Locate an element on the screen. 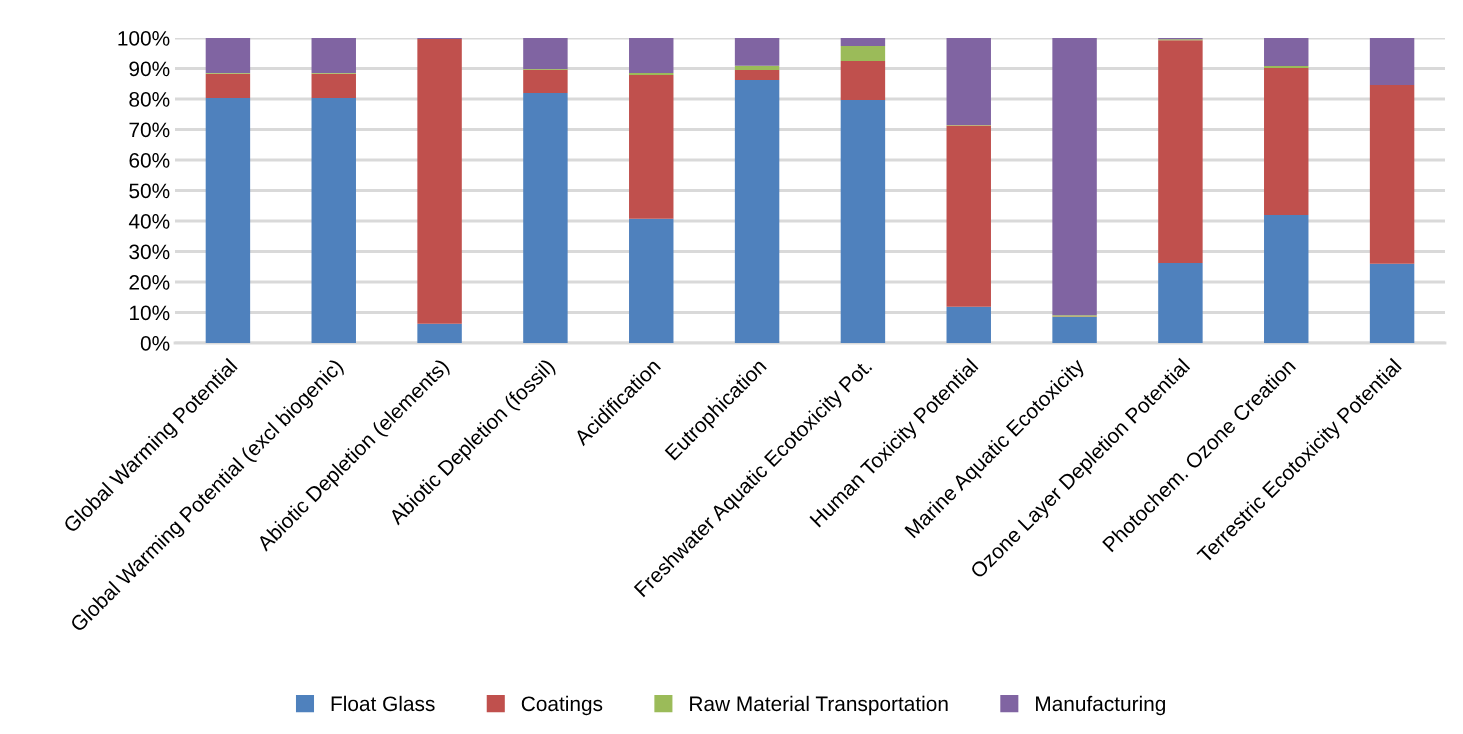 This screenshot has height=734, width=1463. legend-label: Coatings is located at coordinates (562, 705).